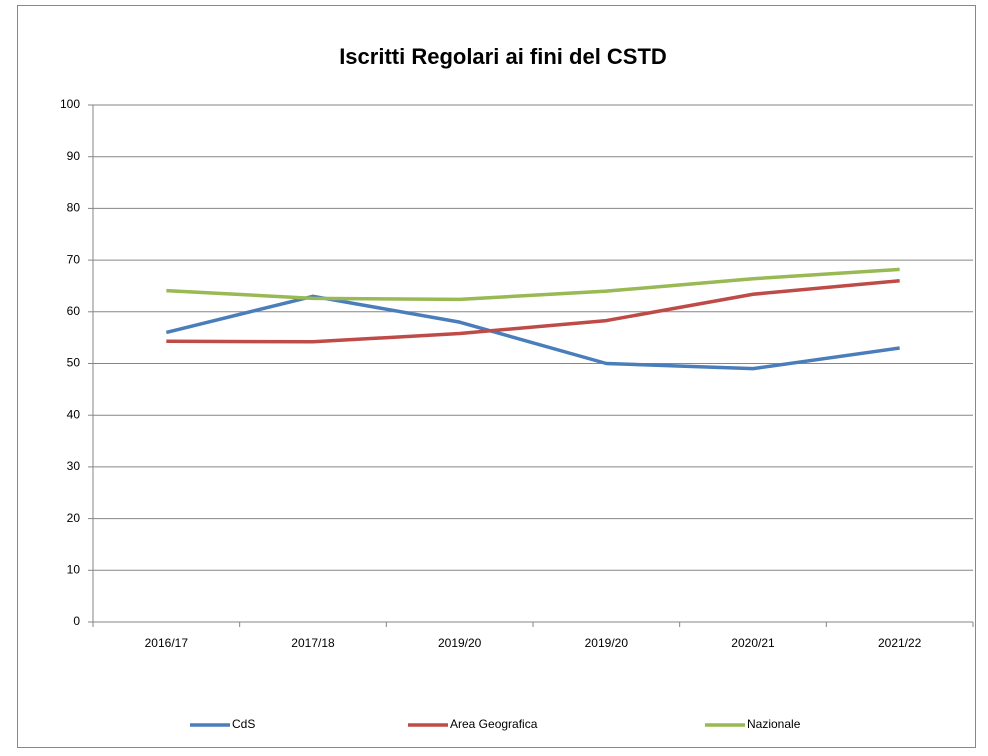 This screenshot has height=756, width=988. Describe the element at coordinates (167, 643) in the screenshot. I see `x-tick-label: 2016/17` at that location.